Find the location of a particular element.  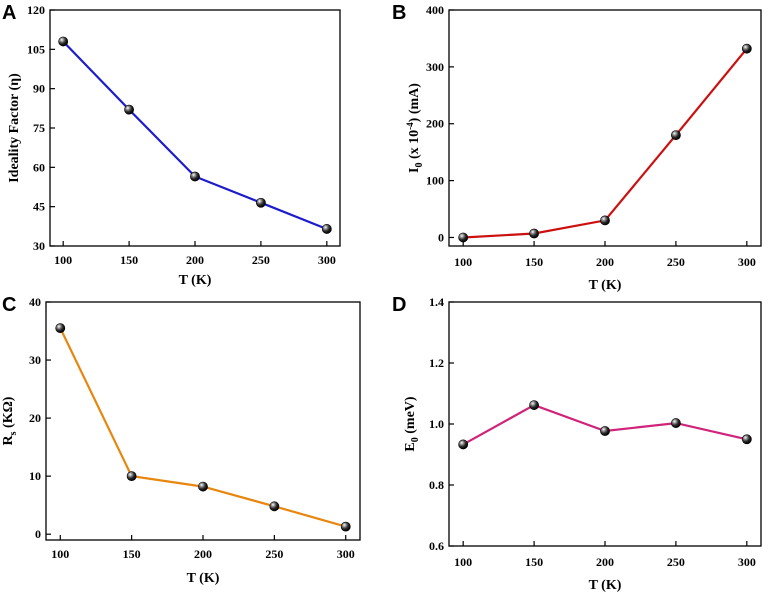

x-tick-label-a-100: 100 is located at coordinates (63, 260).